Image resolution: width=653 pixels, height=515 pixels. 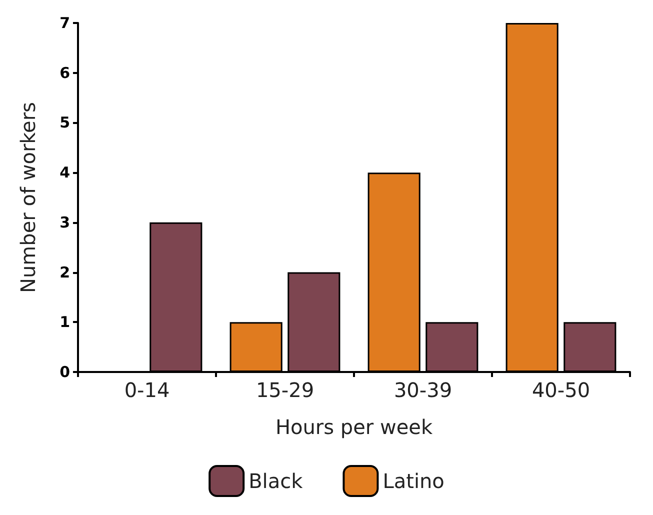 What do you see at coordinates (28, 197) in the screenshot?
I see `y-axis-title: Number of workers` at bounding box center [28, 197].